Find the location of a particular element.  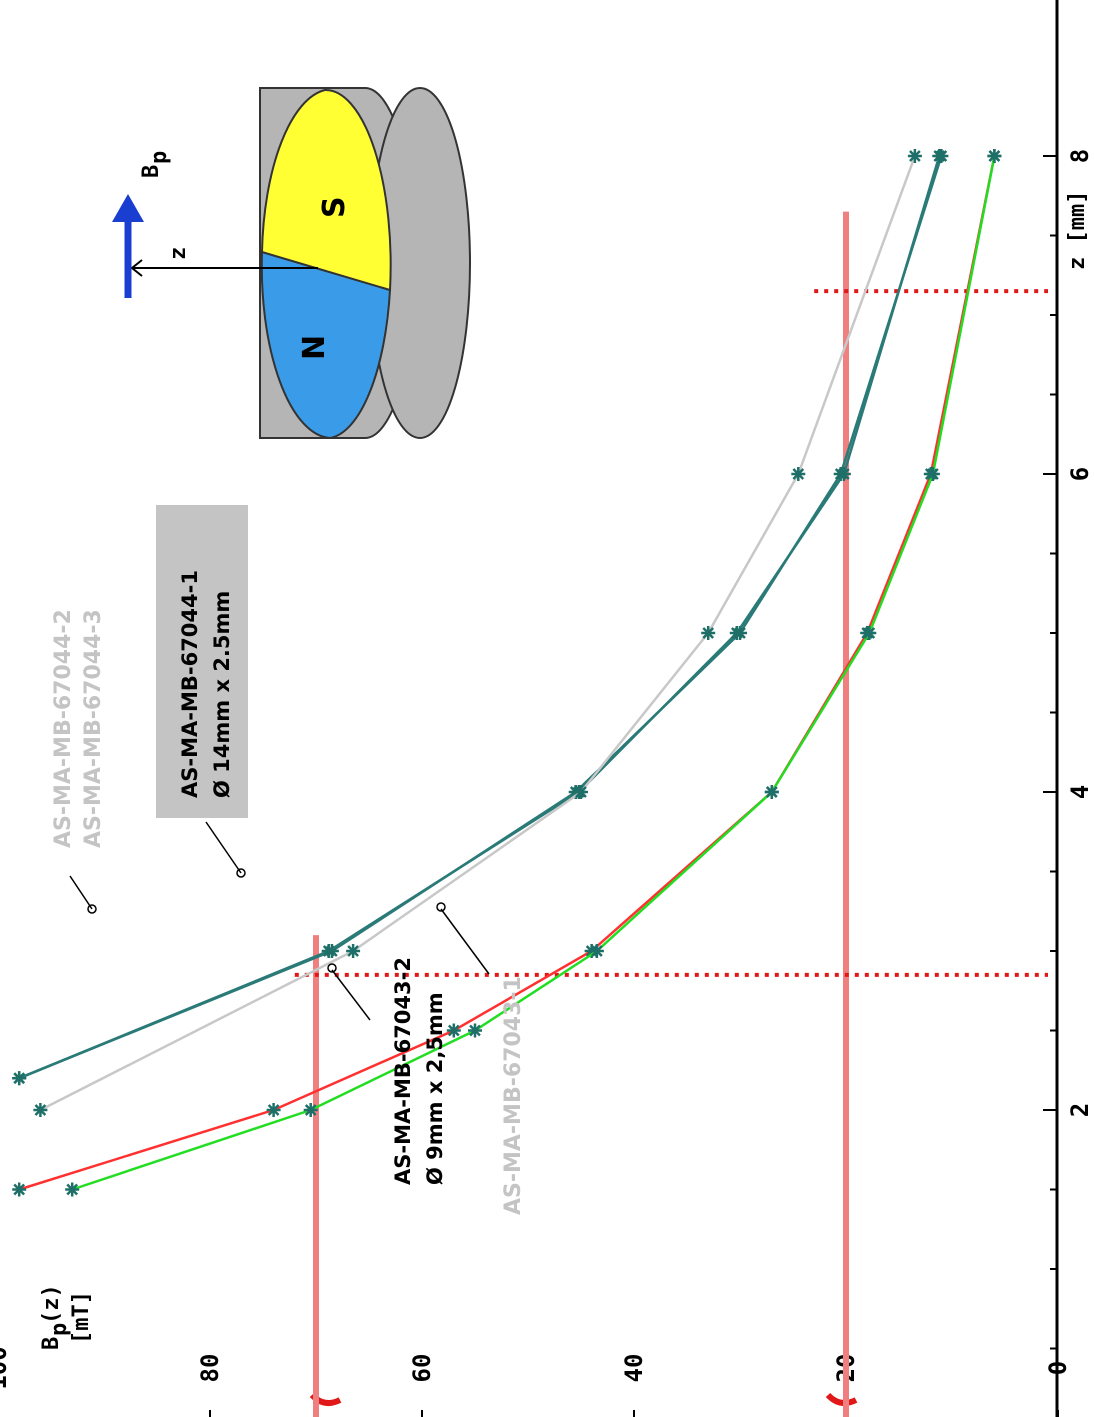

ylabel-main: B is located at coordinates (51, 1343).